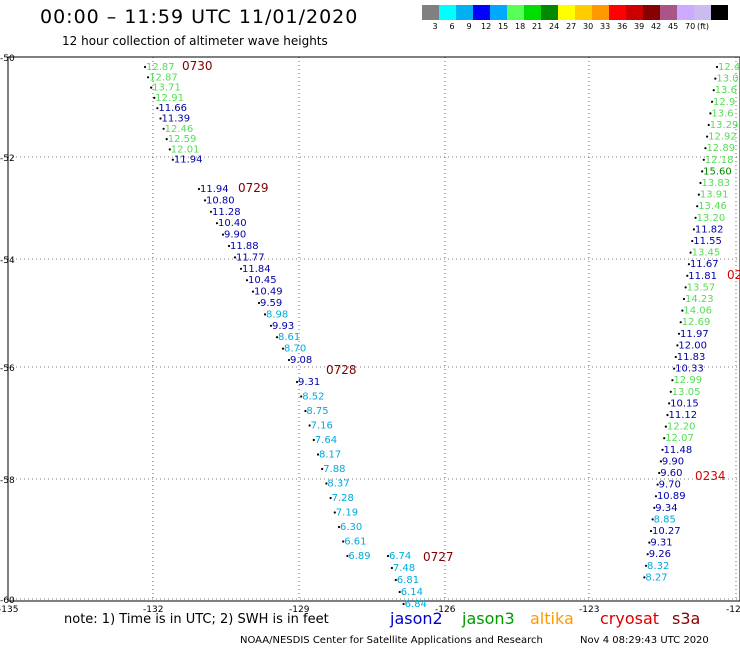 The width and height of the screenshot is (740, 650). Describe the element at coordinates (703, 26) in the screenshot. I see `legend-label: (ft)` at that location.